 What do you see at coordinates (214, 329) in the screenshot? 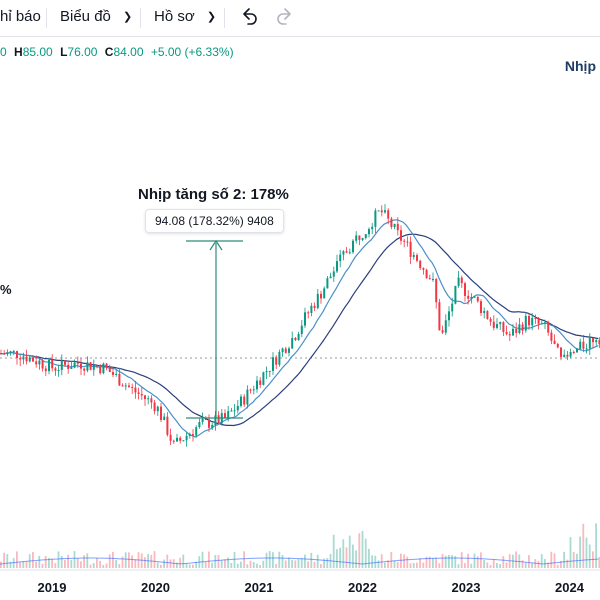
I see `price-range-measure` at bounding box center [214, 329].